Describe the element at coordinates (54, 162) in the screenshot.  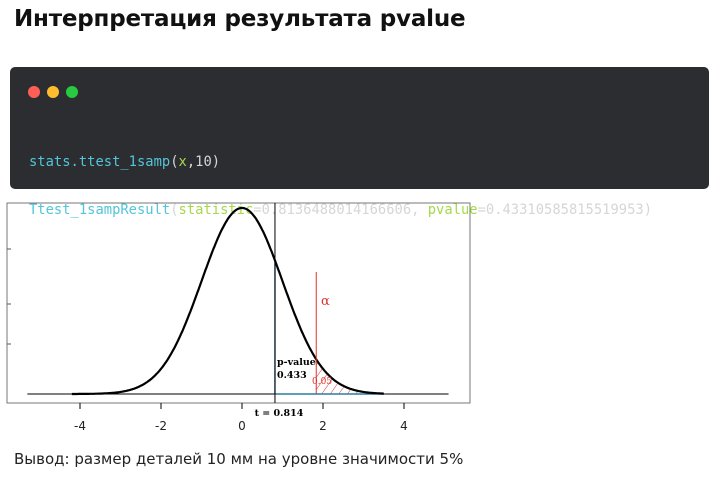
I see `code-token: stats.` at that location.